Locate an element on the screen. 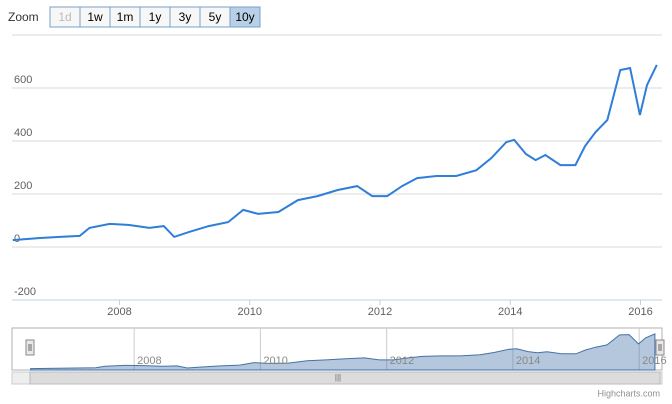  x-tick-label: 2014 is located at coordinates (510, 312).